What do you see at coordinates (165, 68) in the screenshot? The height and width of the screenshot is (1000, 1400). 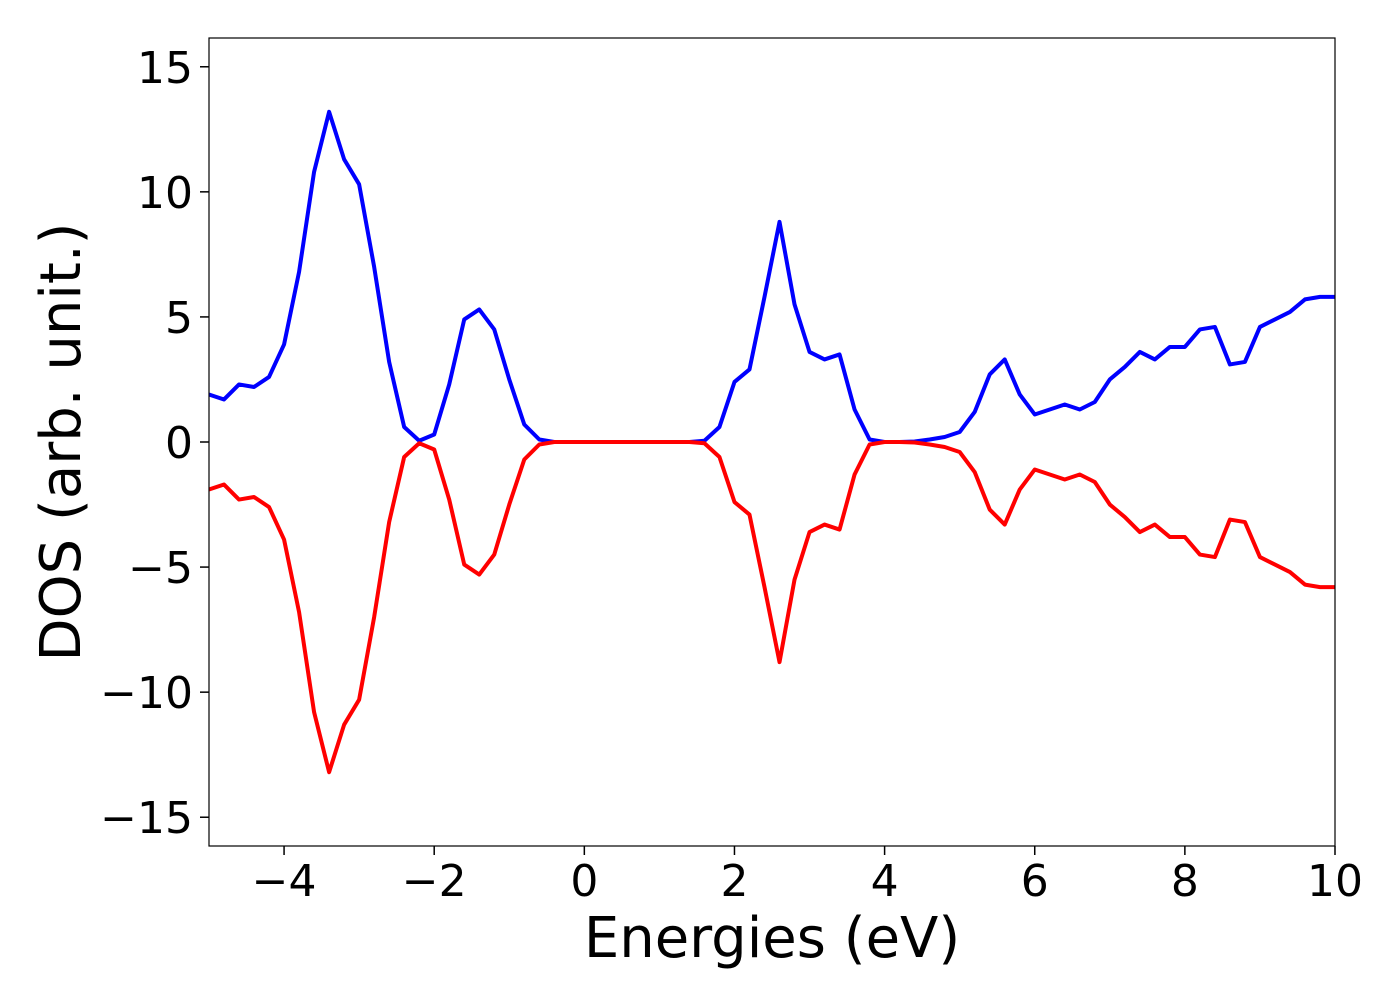 I see `y-tick-label: 15` at bounding box center [165, 68].